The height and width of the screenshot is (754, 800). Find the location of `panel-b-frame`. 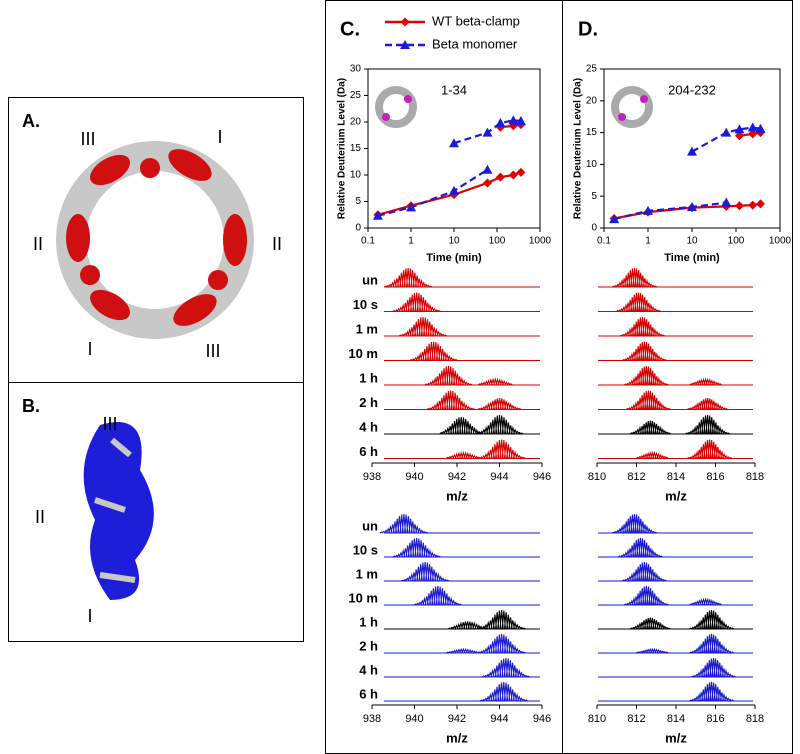

panel-b-frame is located at coordinates (156, 512).